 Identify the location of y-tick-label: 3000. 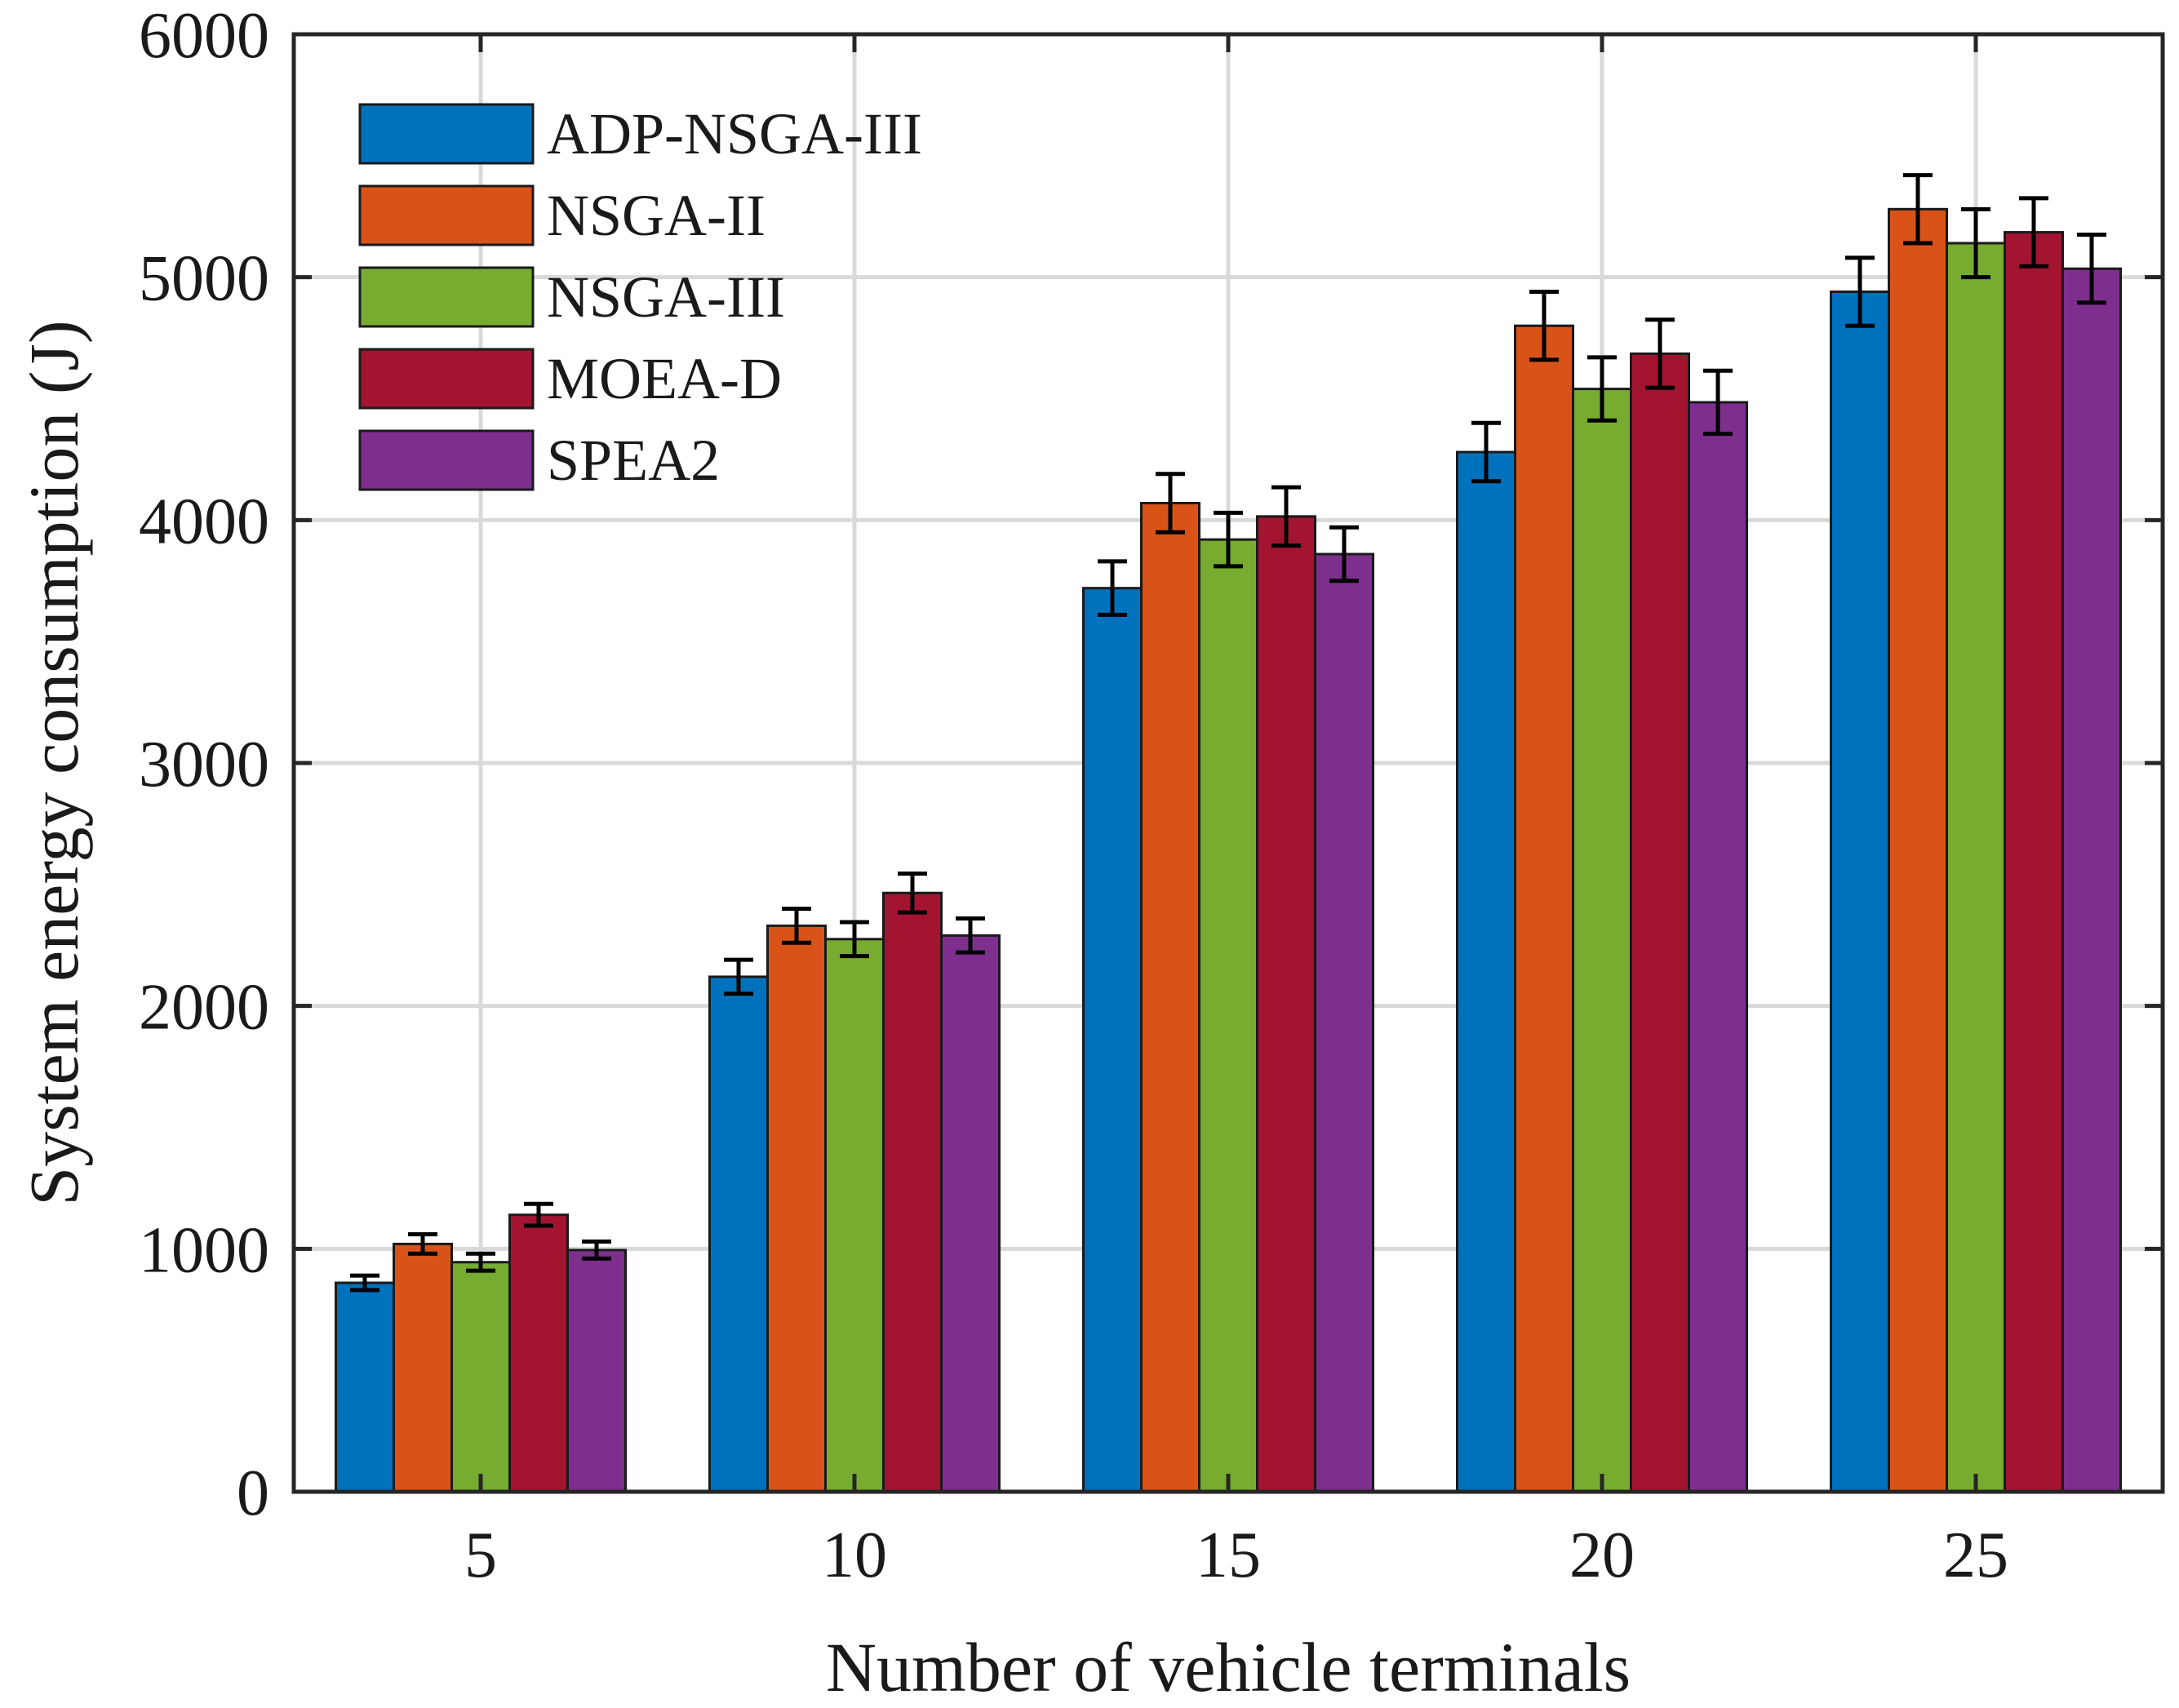
(204, 765).